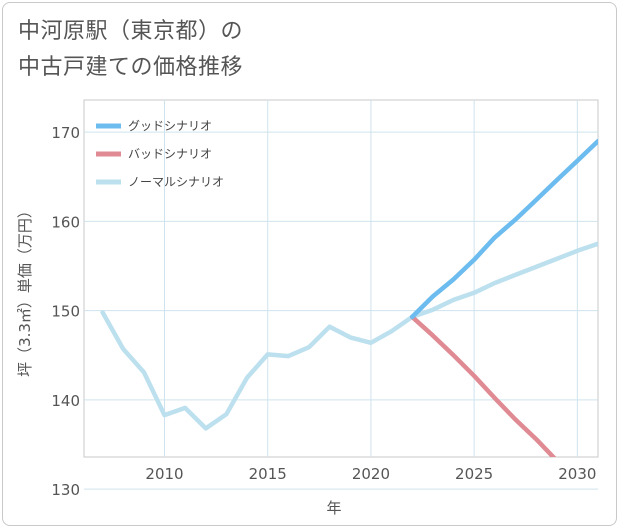 The image size is (621, 530). I want to click on legend-label-bad: バッドシナリオ, so click(170, 154).